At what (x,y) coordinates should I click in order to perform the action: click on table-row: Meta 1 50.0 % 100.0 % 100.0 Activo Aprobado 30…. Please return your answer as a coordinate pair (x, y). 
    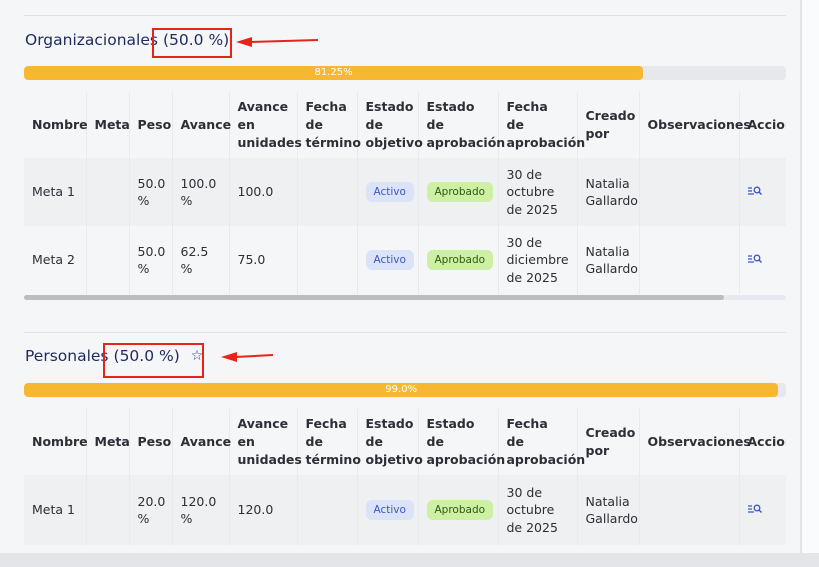
    Looking at the image, I should click on (405, 192).